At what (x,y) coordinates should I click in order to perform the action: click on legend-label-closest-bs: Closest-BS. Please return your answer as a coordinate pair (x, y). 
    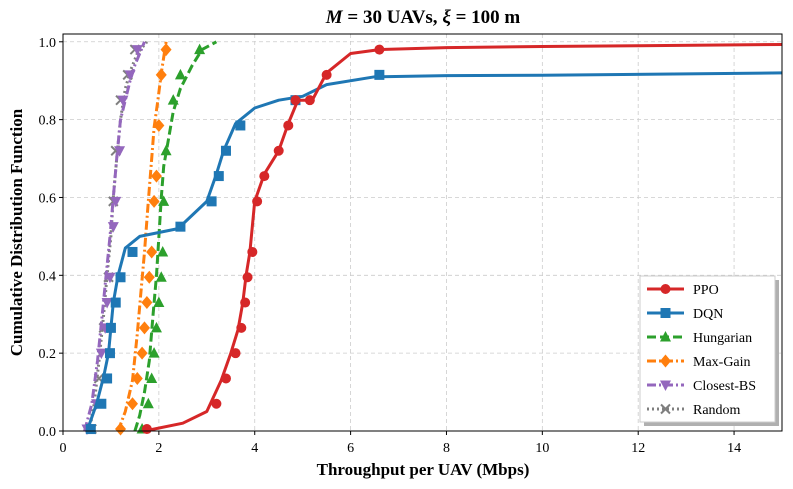
    Looking at the image, I should click on (724, 386).